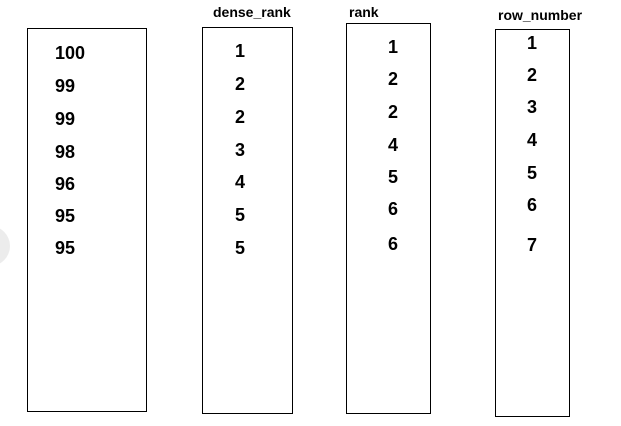 This screenshot has height=426, width=621. I want to click on dense-rank-value: 3, so click(240, 150).